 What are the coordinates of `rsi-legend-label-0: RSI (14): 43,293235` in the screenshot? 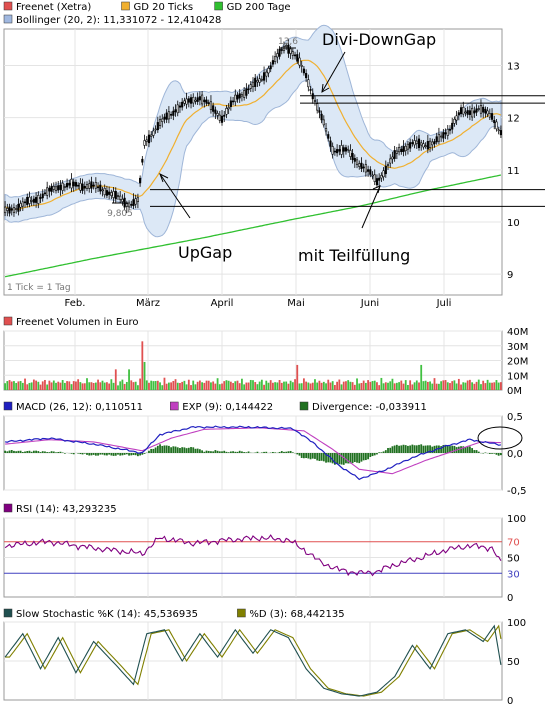 It's located at (66, 509).